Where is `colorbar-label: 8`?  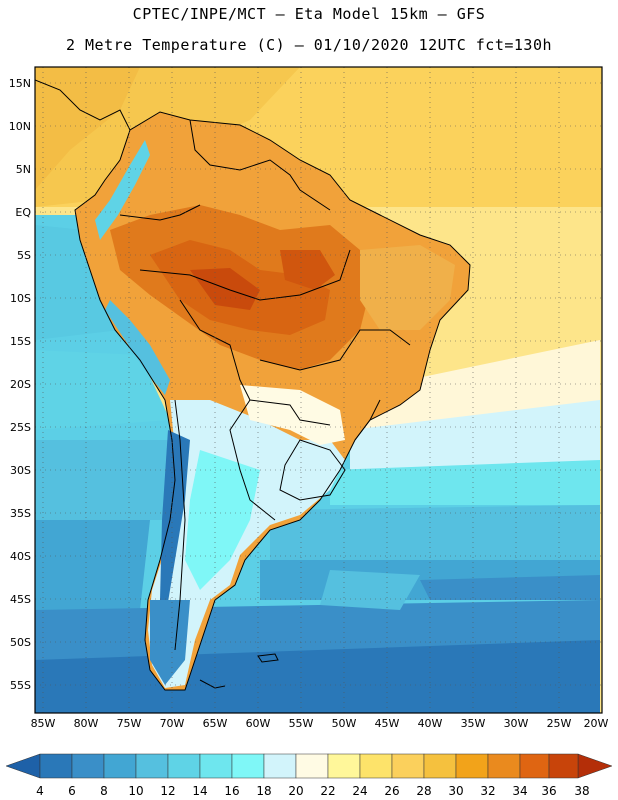 colorbar-label: 8 is located at coordinates (104, 791).